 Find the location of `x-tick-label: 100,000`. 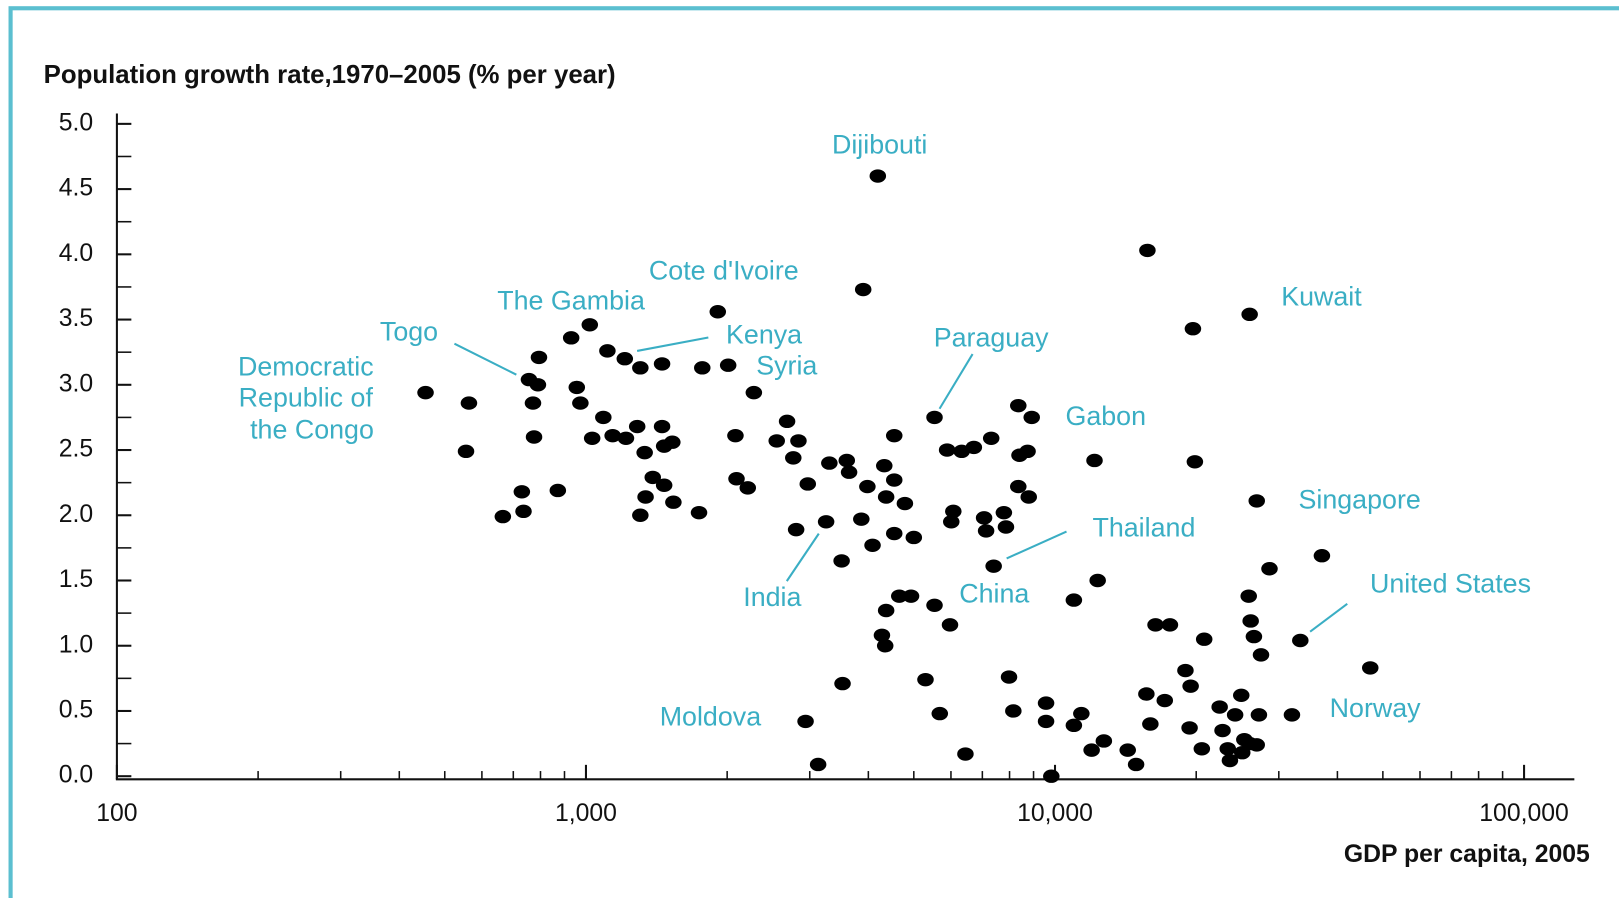

x-tick-label: 100,000 is located at coordinates (1524, 813).